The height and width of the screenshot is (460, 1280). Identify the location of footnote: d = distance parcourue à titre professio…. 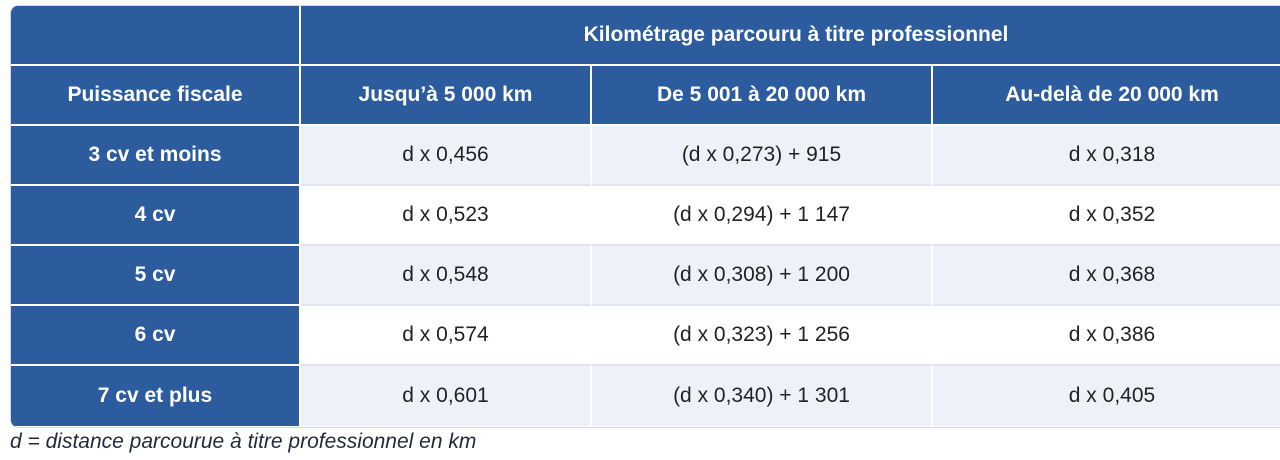
(243, 441).